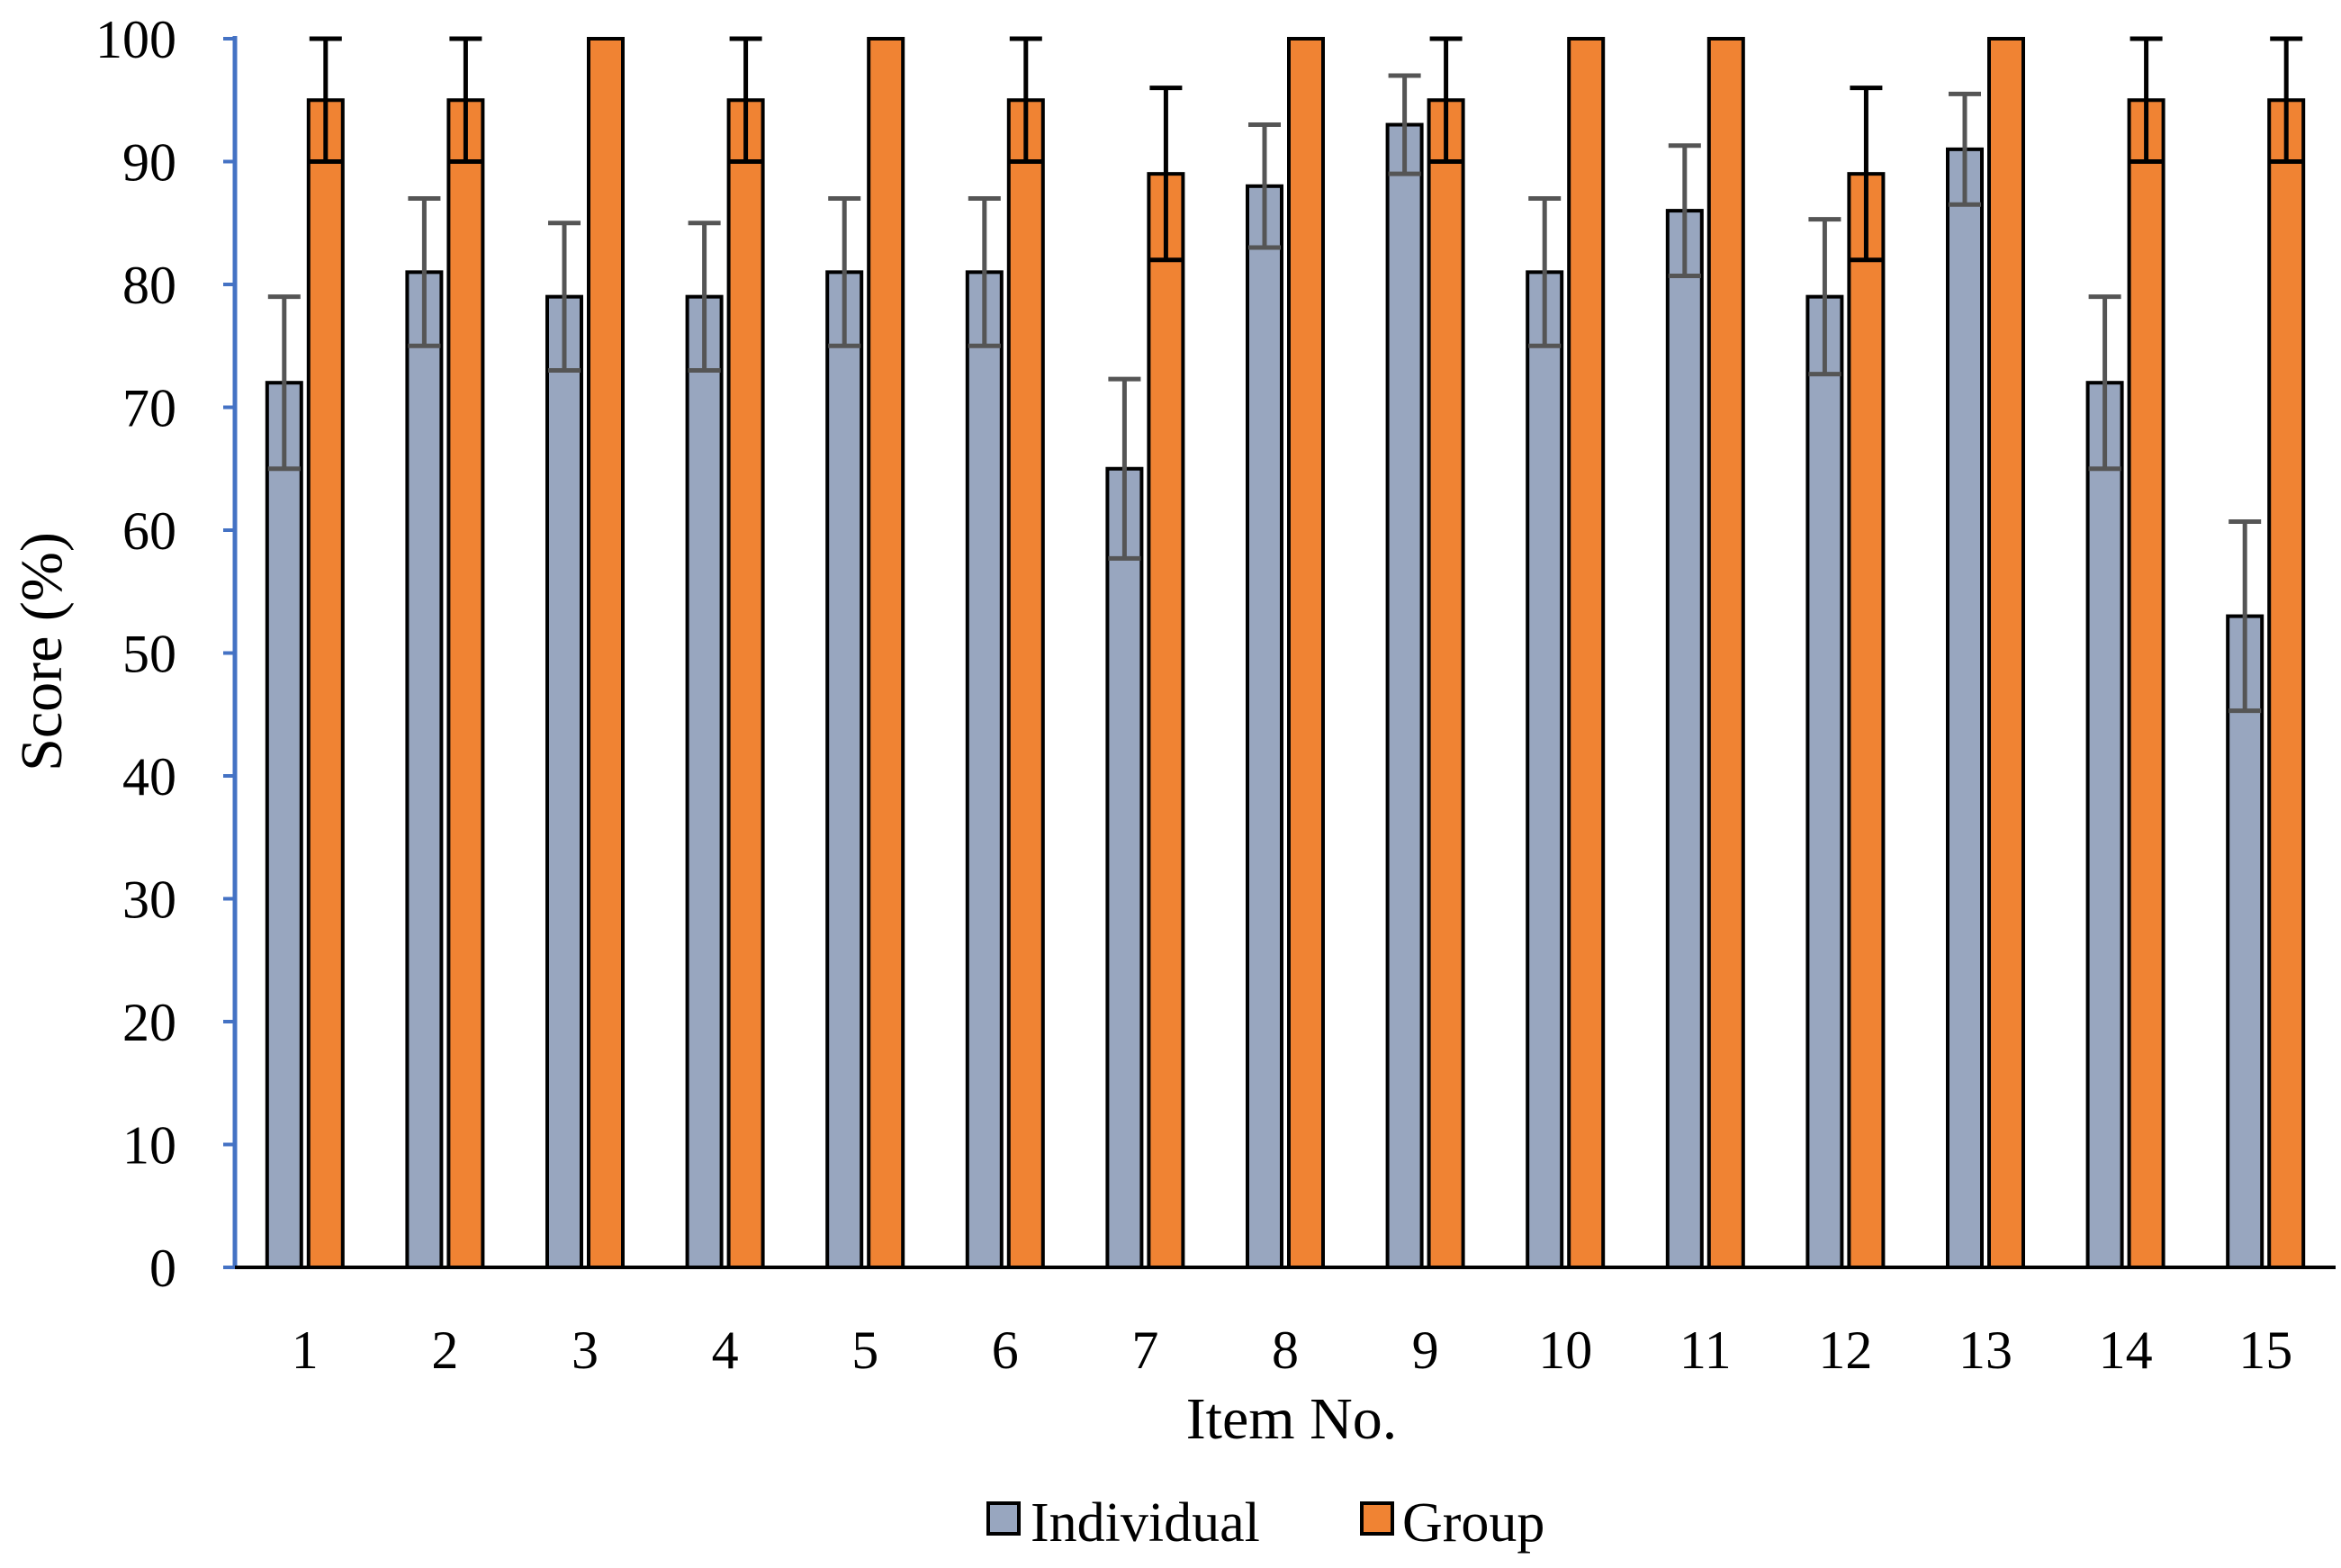 This screenshot has width=2341, height=1568. What do you see at coordinates (149, 409) in the screenshot?
I see `y-tick-label: 70` at bounding box center [149, 409].